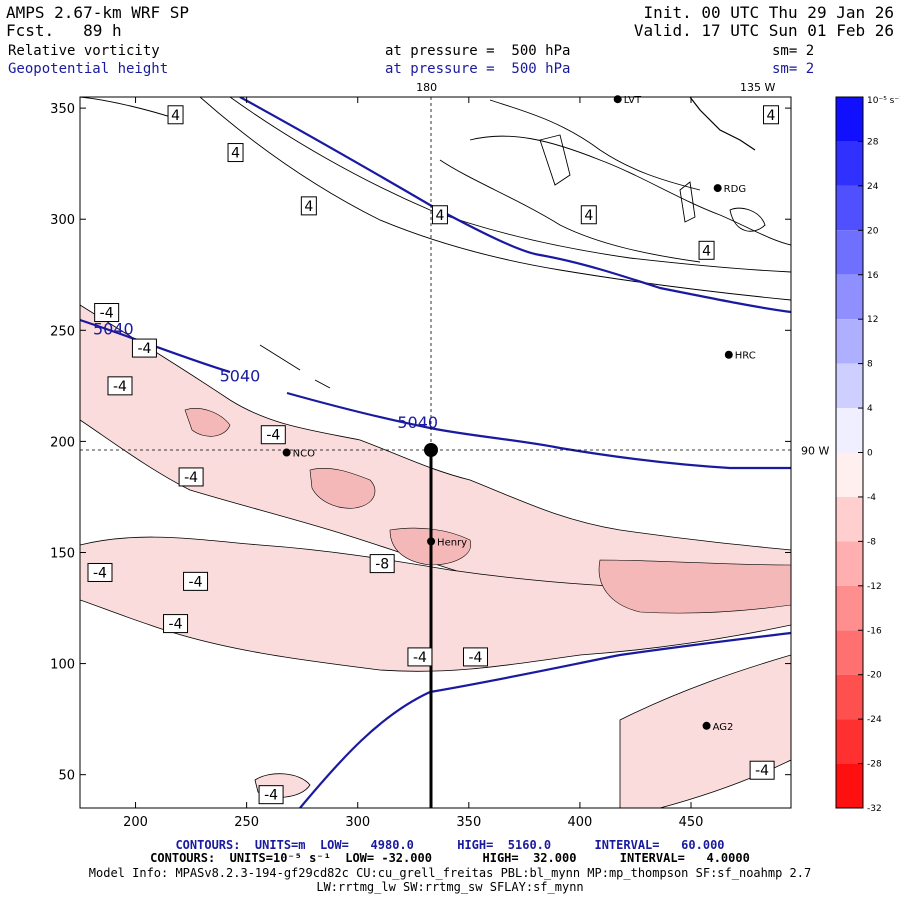  What do you see at coordinates (426, 87) in the screenshot?
I see `meridian-label: 180` at bounding box center [426, 87].